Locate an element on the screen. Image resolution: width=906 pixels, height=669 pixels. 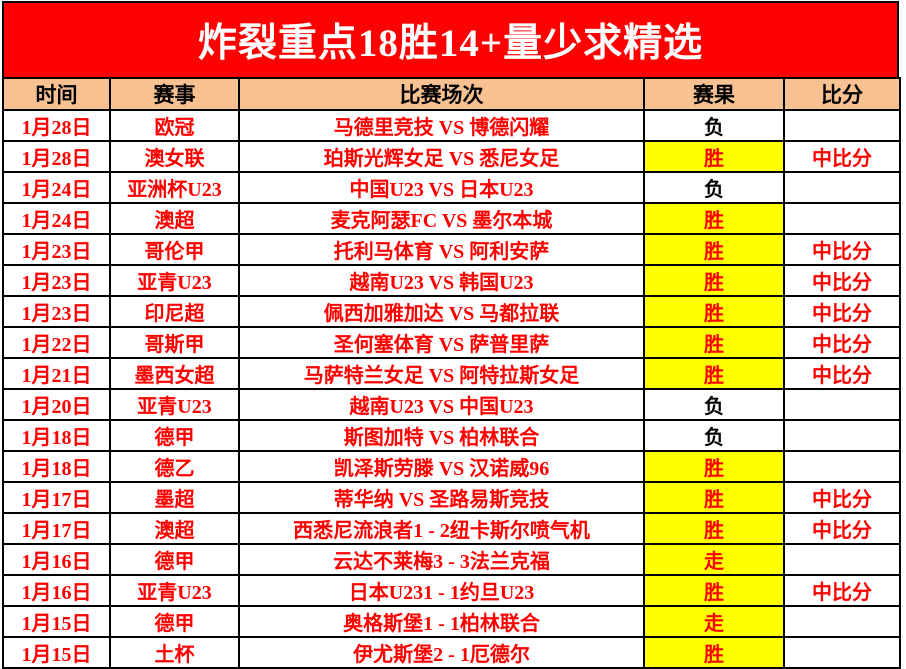
match-cell: 麦克阿瑟FC VS 墨尔本城 is located at coordinates (441, 218).